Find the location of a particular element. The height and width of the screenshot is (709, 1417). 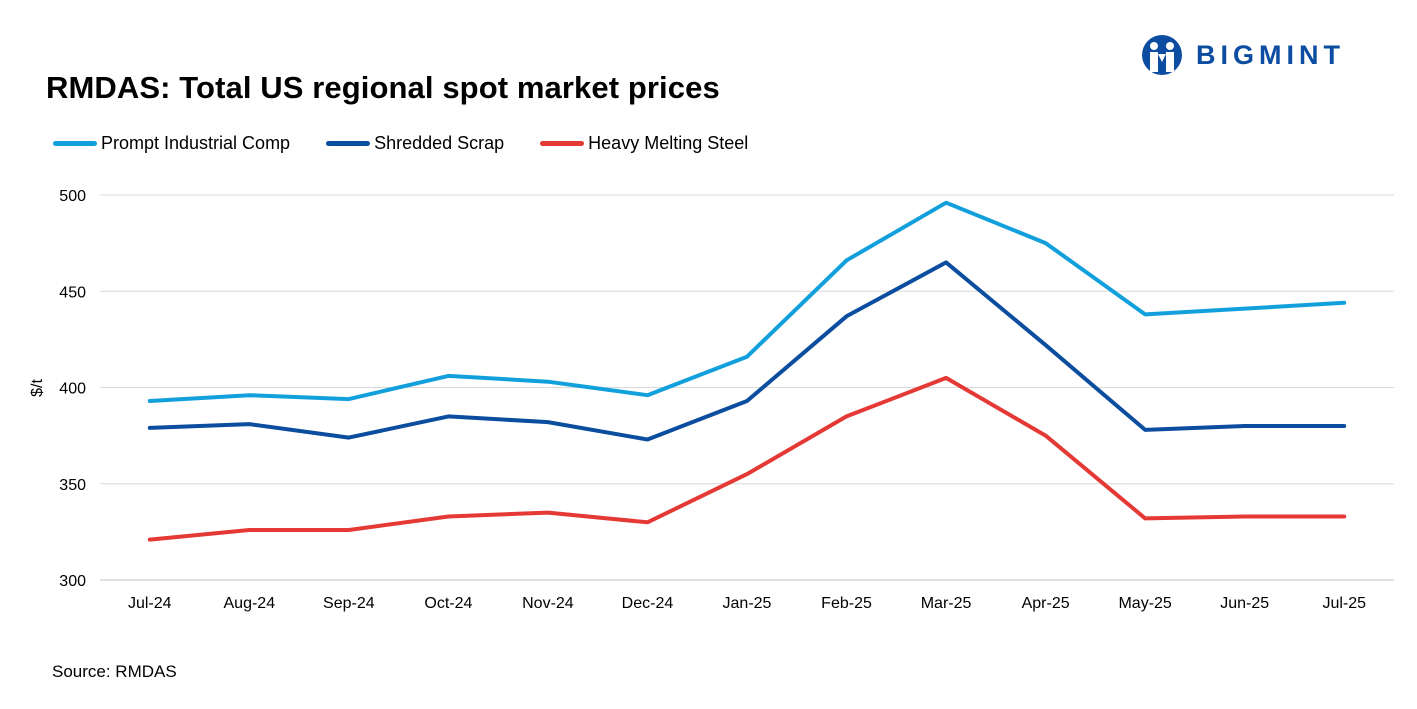

bigmint-logo-icon is located at coordinates (1162, 55).